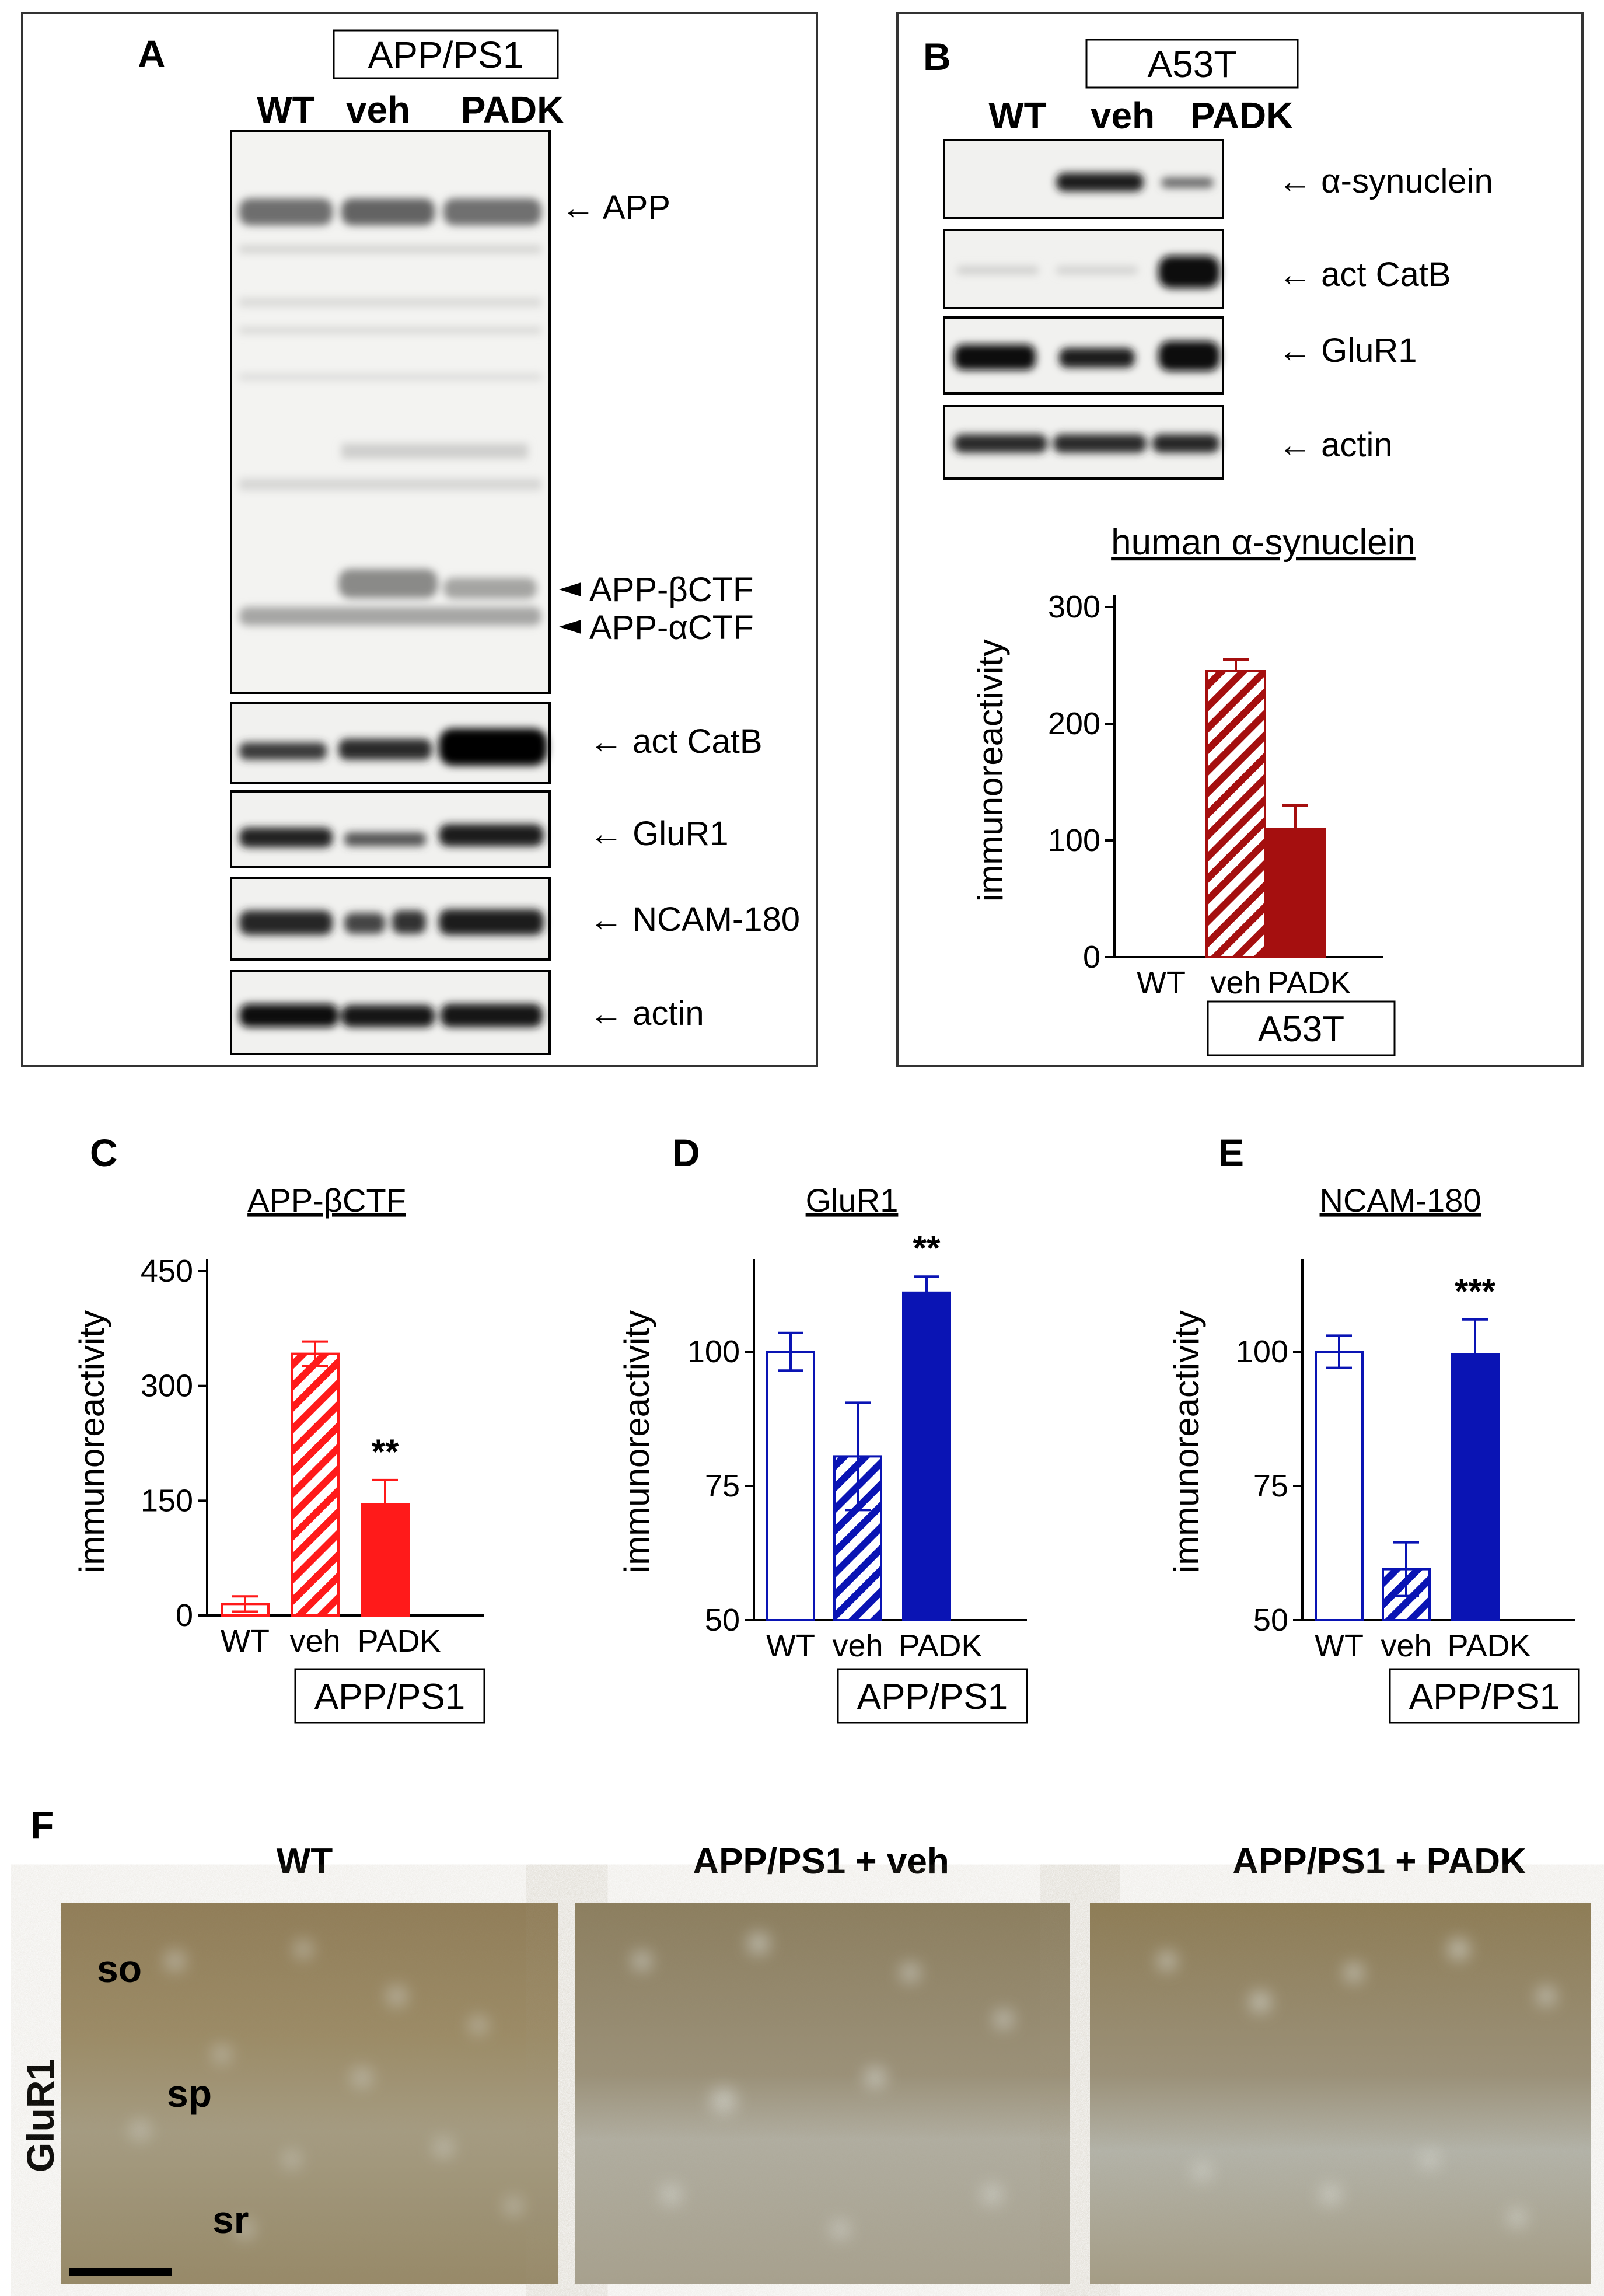 This screenshot has width=1604, height=2296. What do you see at coordinates (1192, 64) in the screenshot?
I see `panel-b-group-label: A53T` at bounding box center [1192, 64].